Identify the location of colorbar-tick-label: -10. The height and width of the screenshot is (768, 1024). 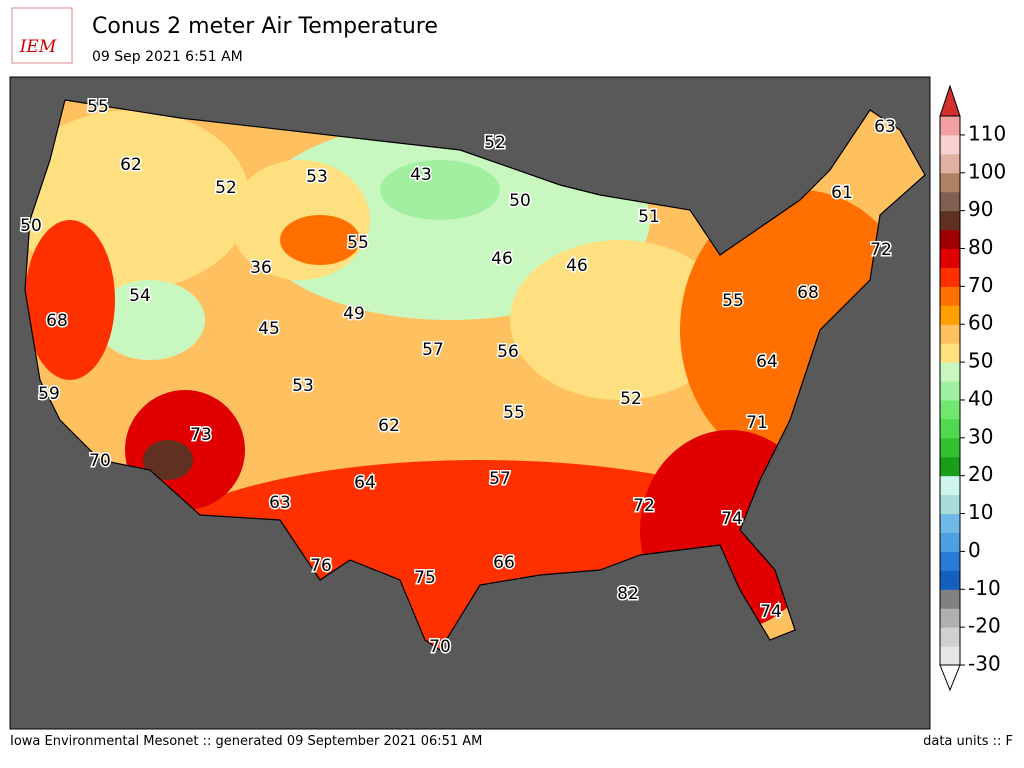
(984, 588).